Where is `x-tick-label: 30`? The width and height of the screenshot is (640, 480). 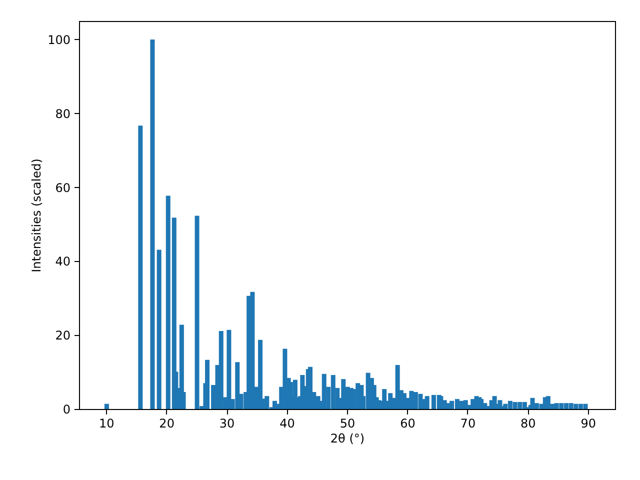
x-tick-label: 30 is located at coordinates (227, 423).